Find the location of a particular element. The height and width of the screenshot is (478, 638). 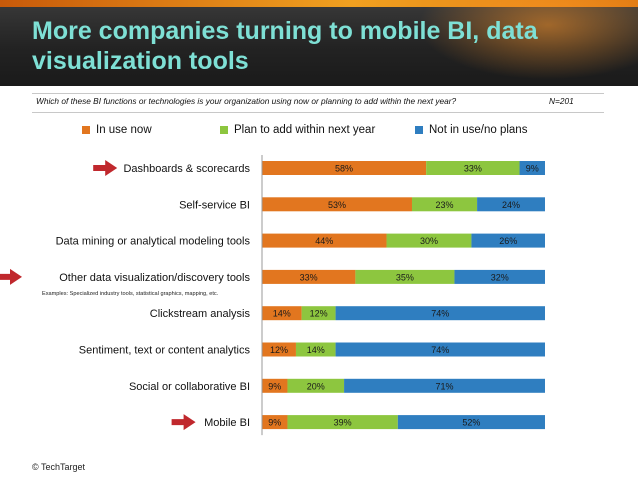

header-accent-strip is located at coordinates (319, 3).